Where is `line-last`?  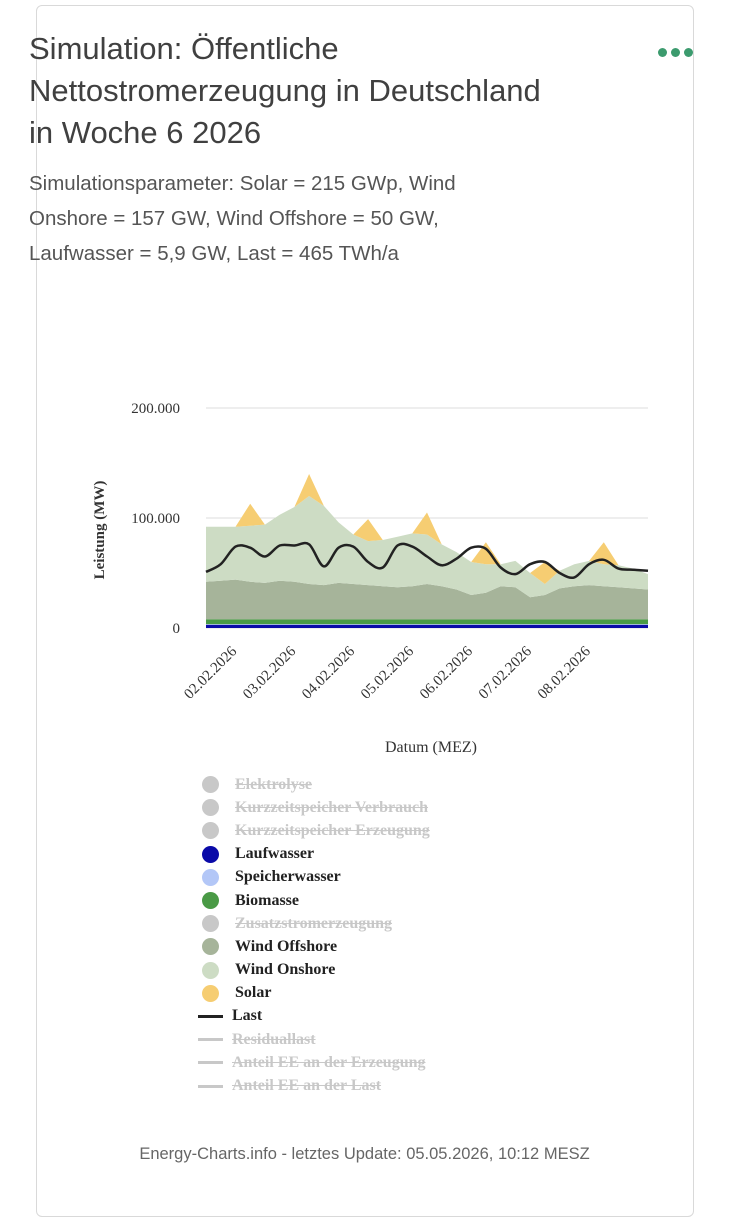 line-last is located at coordinates (427, 560).